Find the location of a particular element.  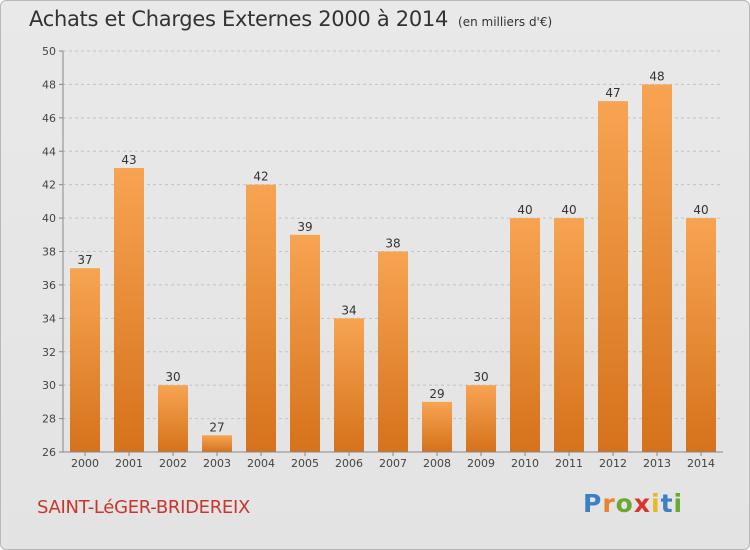

bar-2011 is located at coordinates (569, 335).